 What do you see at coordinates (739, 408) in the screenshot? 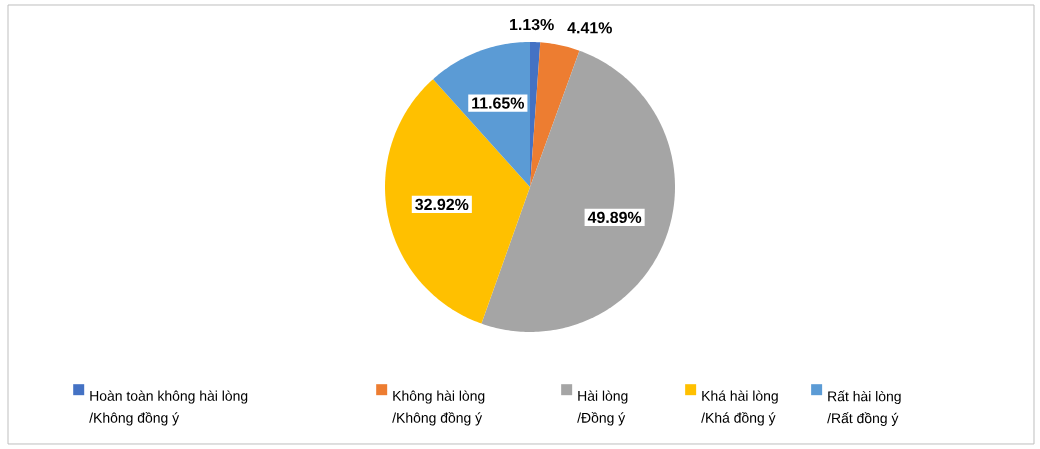
I see `legend-label: Khá hài lòng /Khá đồng ý` at bounding box center [739, 408].